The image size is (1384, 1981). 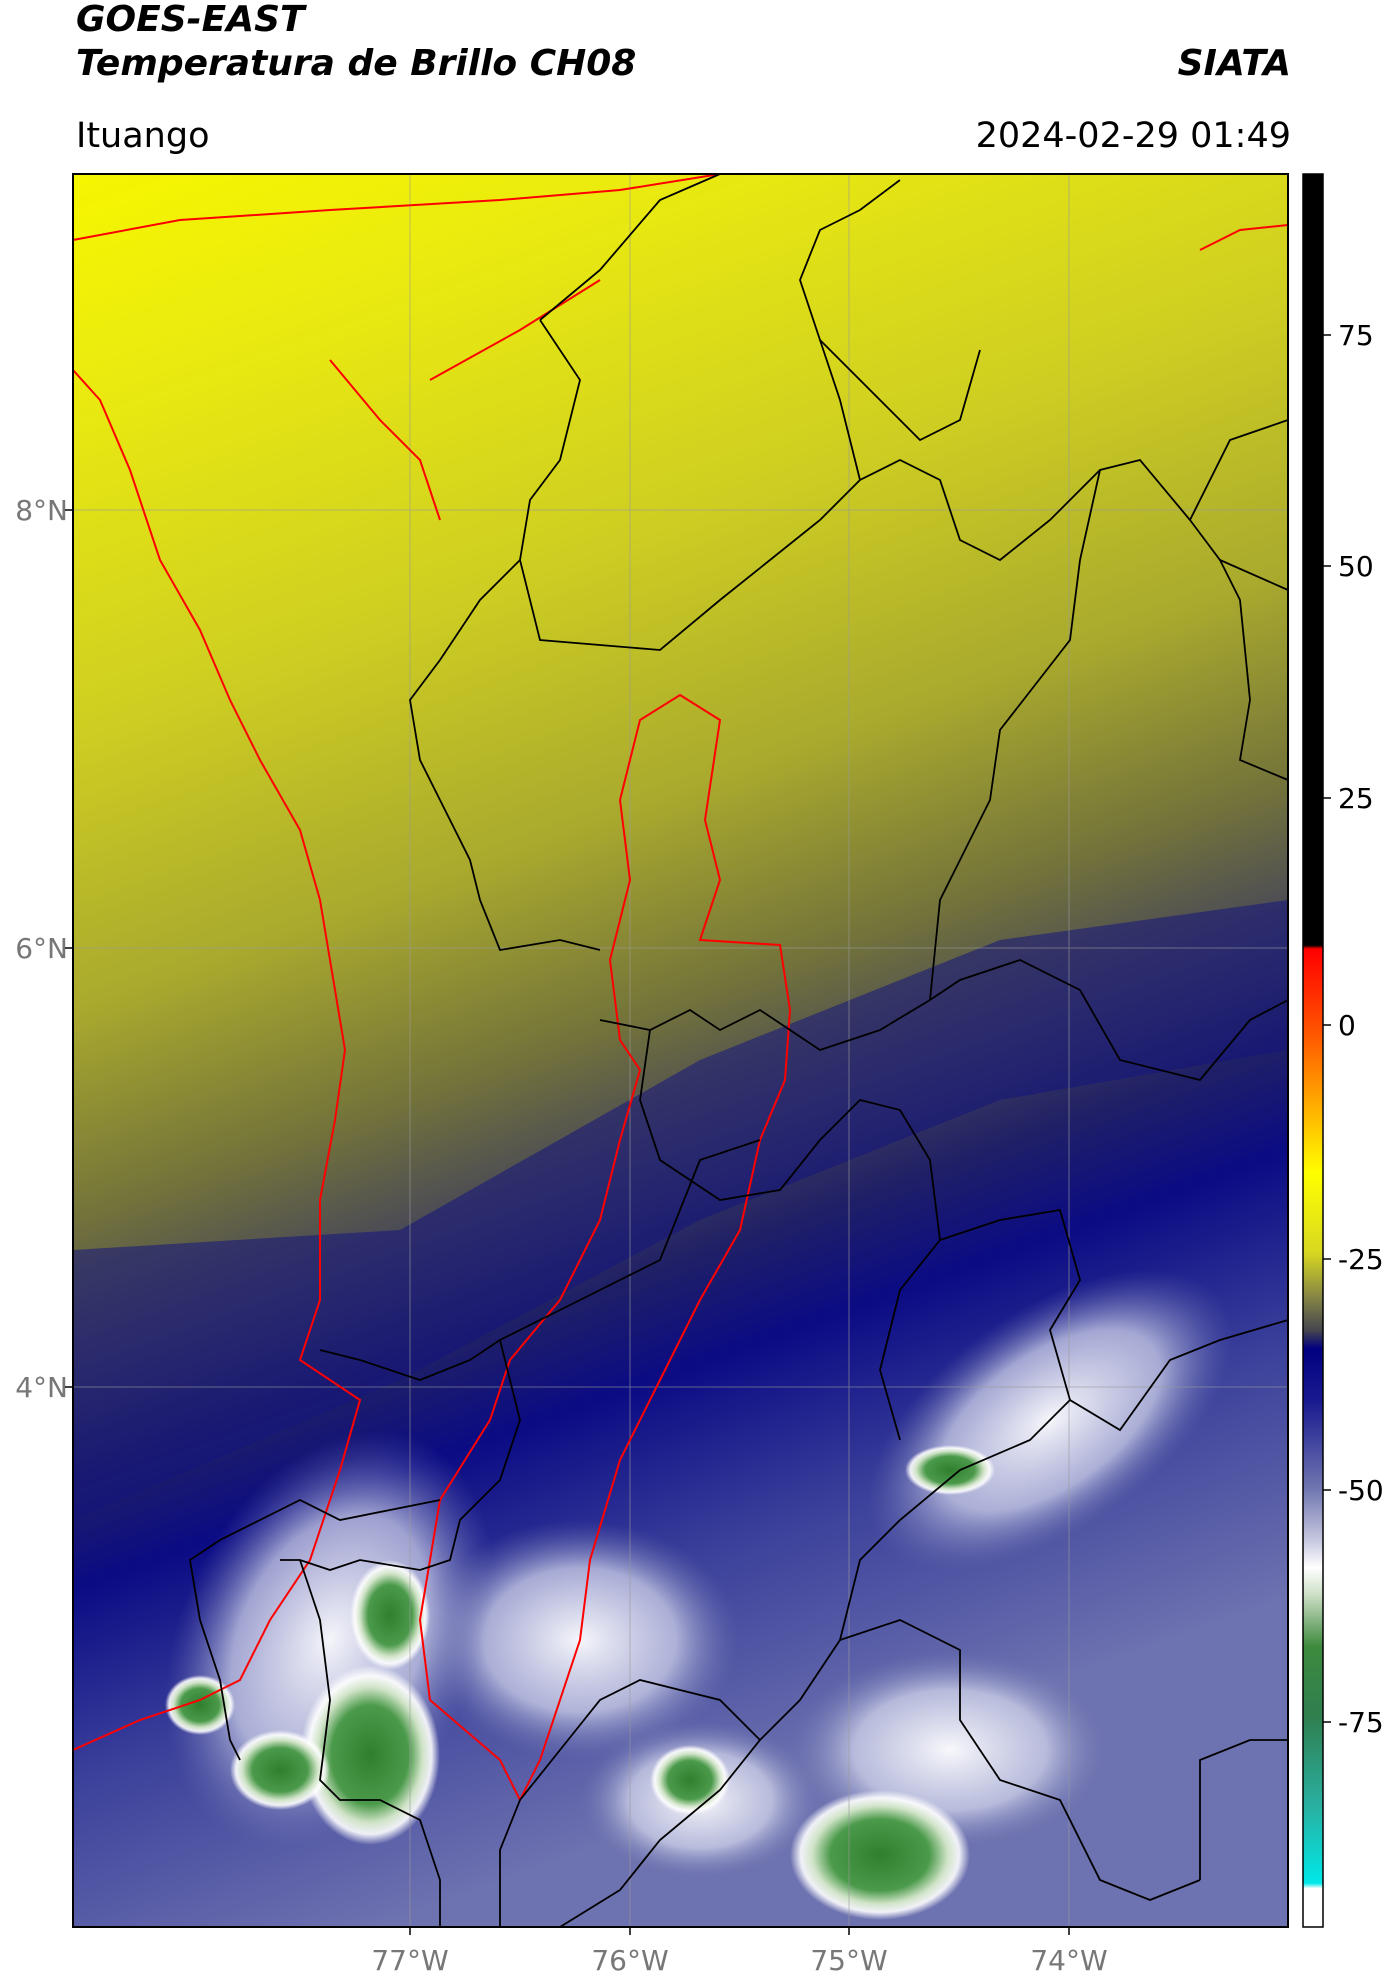 I want to click on coastline, so click(x=217, y=1060).